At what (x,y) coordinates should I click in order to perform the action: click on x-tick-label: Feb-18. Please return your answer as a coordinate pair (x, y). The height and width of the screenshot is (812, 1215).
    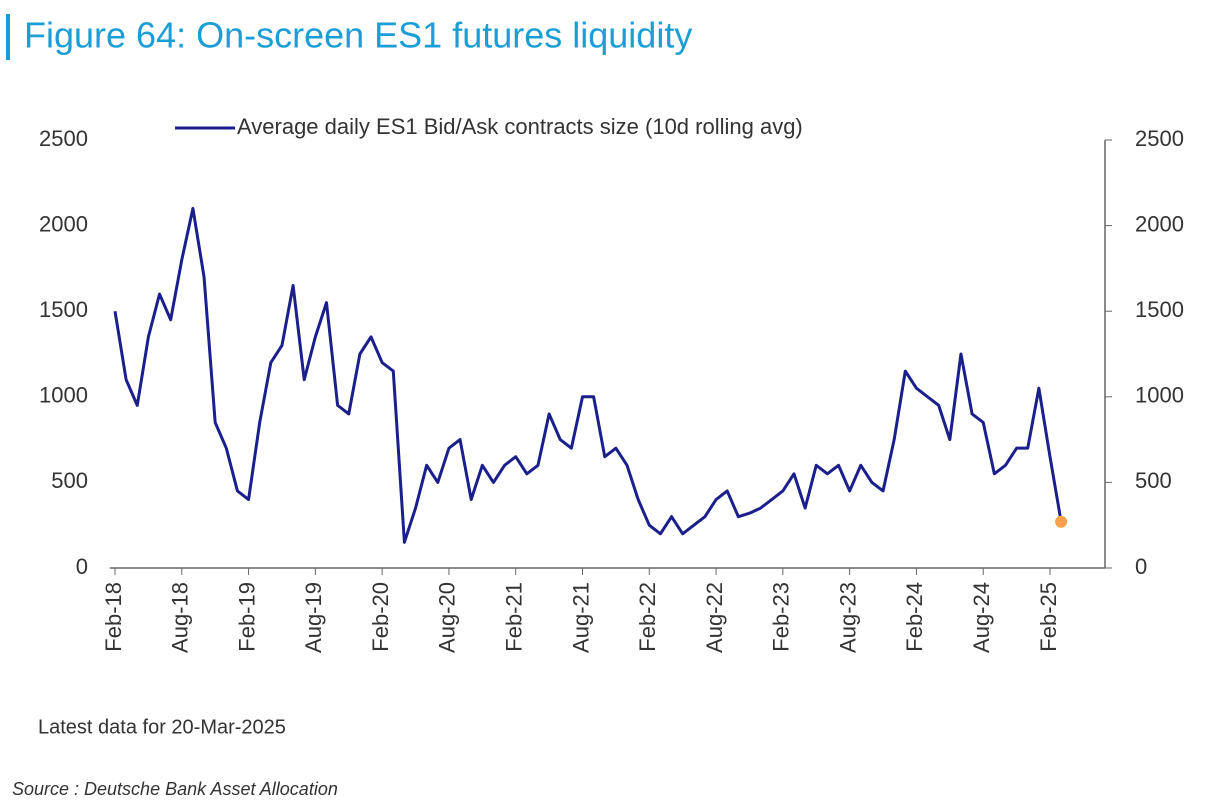
    Looking at the image, I should click on (113, 617).